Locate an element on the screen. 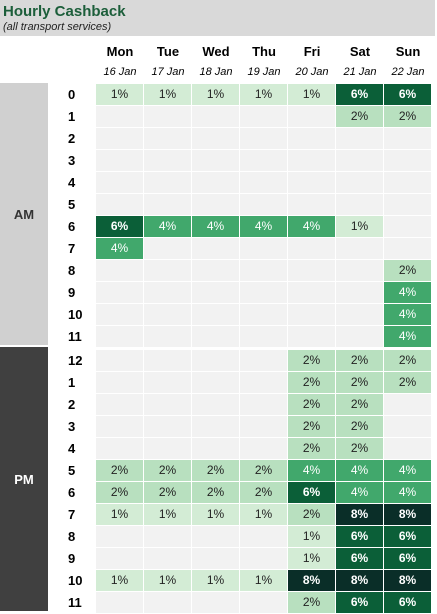 The height and width of the screenshot is (614, 437). day-date: 18 Jan is located at coordinates (216, 72).